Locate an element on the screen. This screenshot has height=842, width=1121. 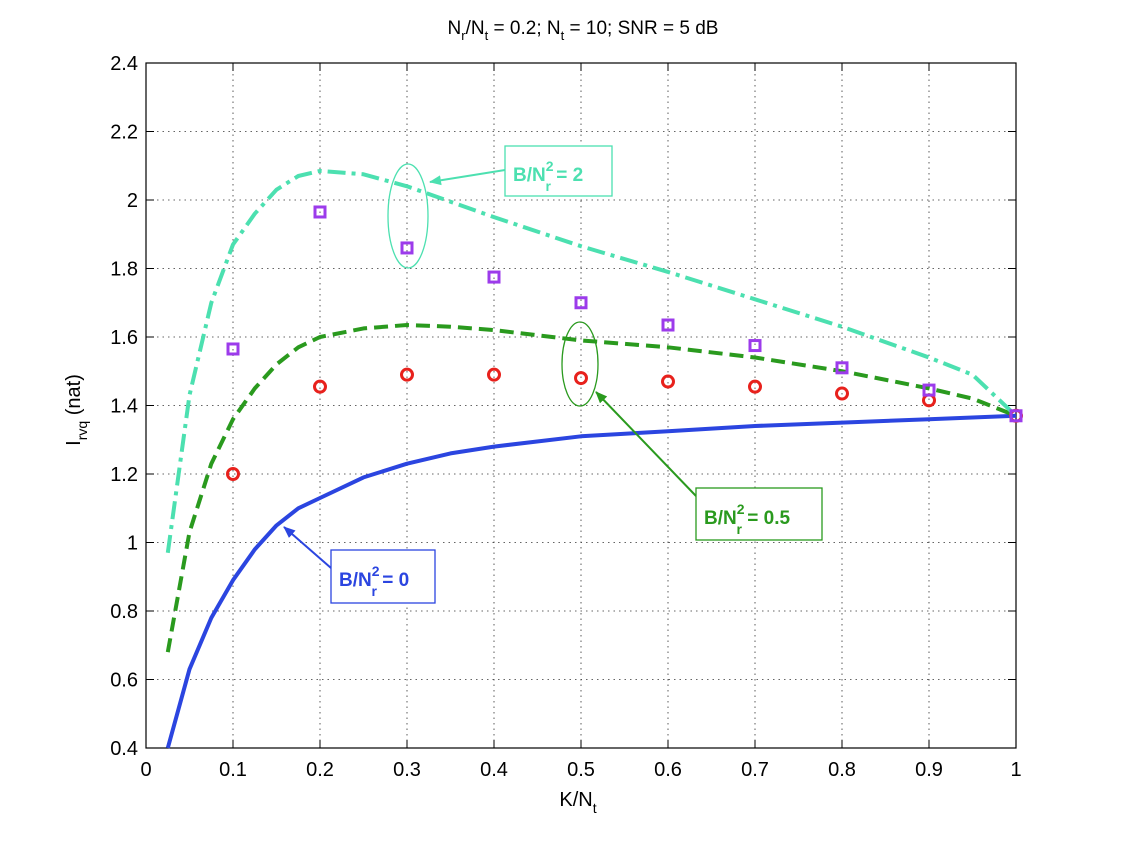
chart-title: Nr/Nt = 0.2; Nt = 10; SNR = 5 dB is located at coordinates (583, 30).